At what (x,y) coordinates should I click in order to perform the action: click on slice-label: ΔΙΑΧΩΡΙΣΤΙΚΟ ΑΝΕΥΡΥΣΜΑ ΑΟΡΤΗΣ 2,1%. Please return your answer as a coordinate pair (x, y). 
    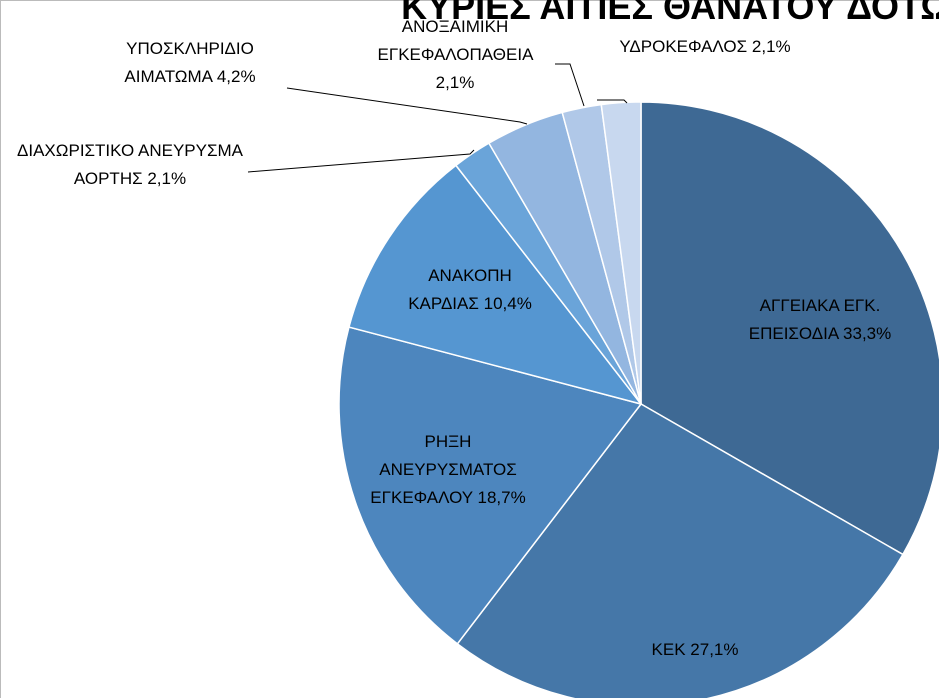
    Looking at the image, I should click on (130, 165).